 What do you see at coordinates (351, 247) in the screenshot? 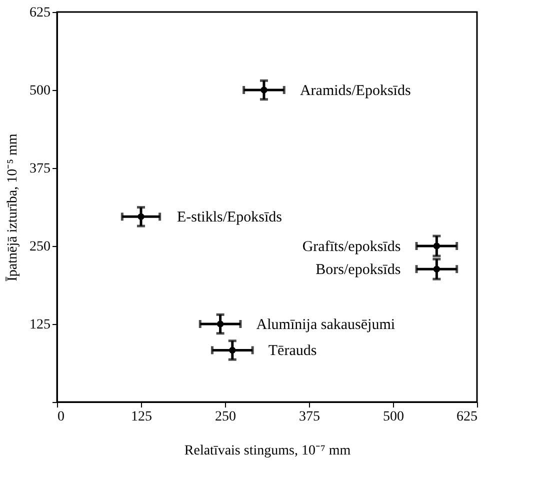
I see `annotation: Grafīts/epoksīds` at bounding box center [351, 247].